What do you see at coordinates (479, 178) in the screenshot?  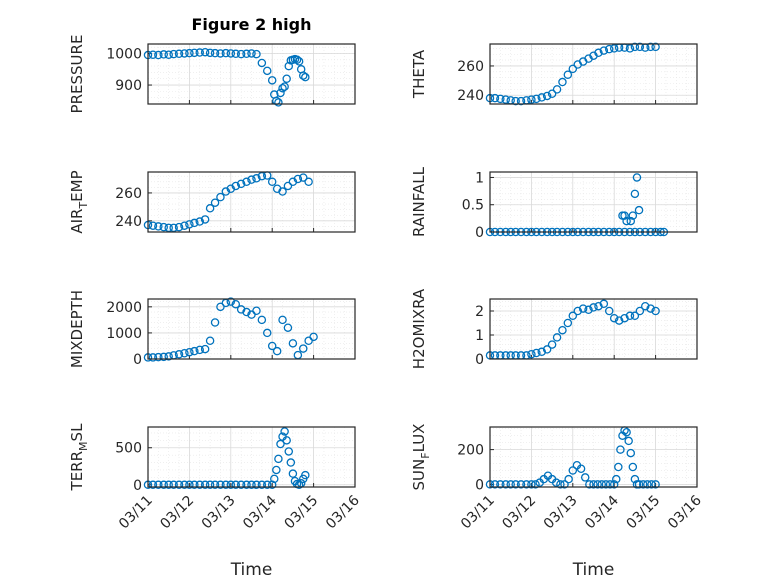 I see `y-tick-label: 1` at bounding box center [479, 178].